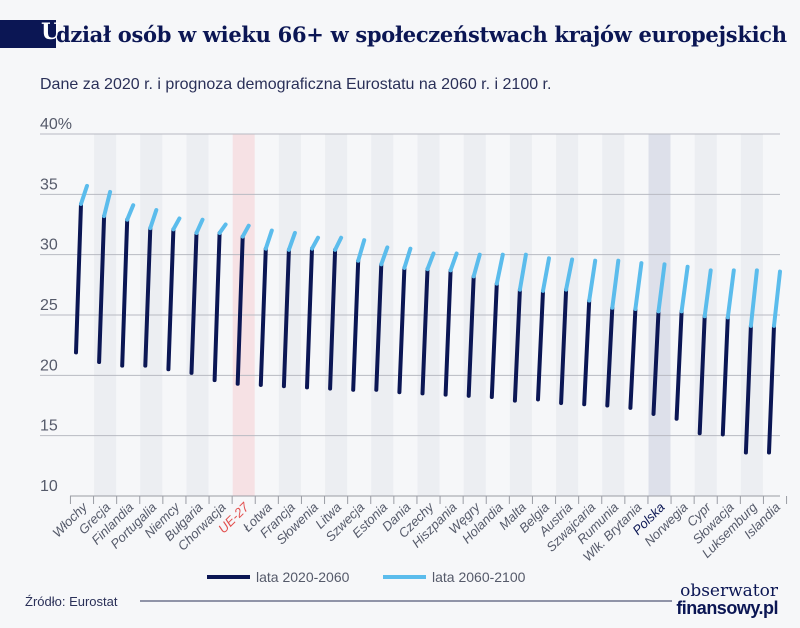  What do you see at coordinates (28, 34) in the screenshot?
I see `title-accent-box` at bounding box center [28, 34].